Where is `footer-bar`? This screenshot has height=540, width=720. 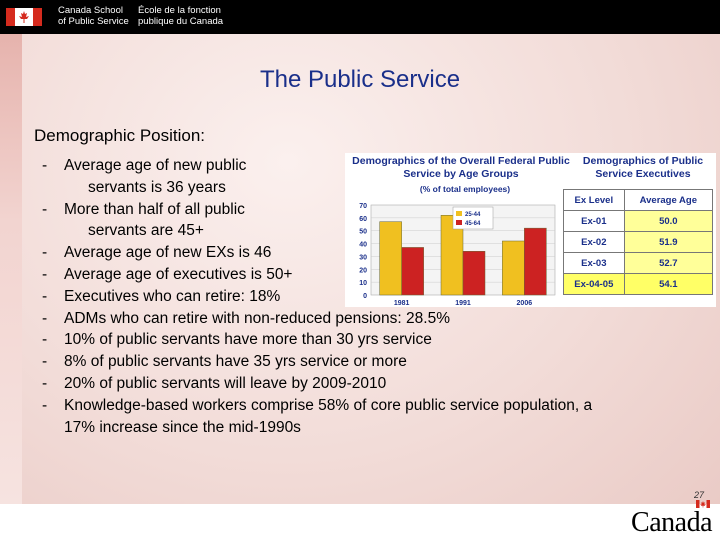 footer-bar is located at coordinates (360, 522).